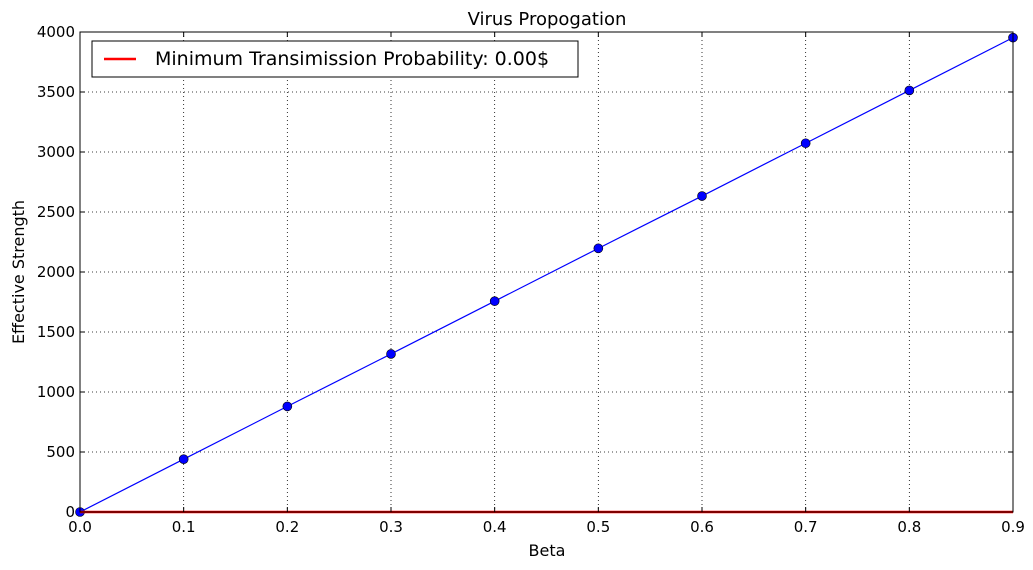 Image resolution: width=1033 pixels, height=570 pixels. What do you see at coordinates (80, 527) in the screenshot?
I see `x-tick-label: 0.0` at bounding box center [80, 527].